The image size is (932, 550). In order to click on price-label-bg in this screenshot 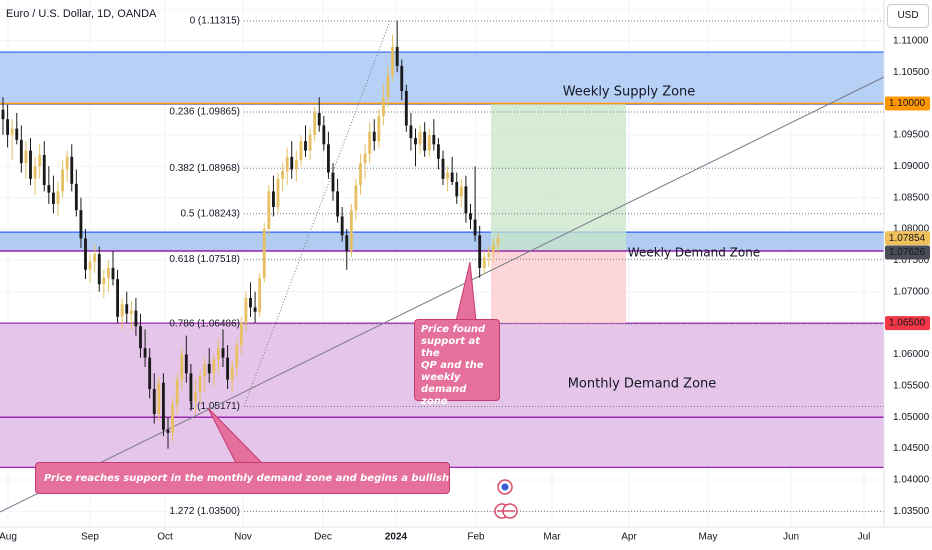, I will do `click(907, 103)`.